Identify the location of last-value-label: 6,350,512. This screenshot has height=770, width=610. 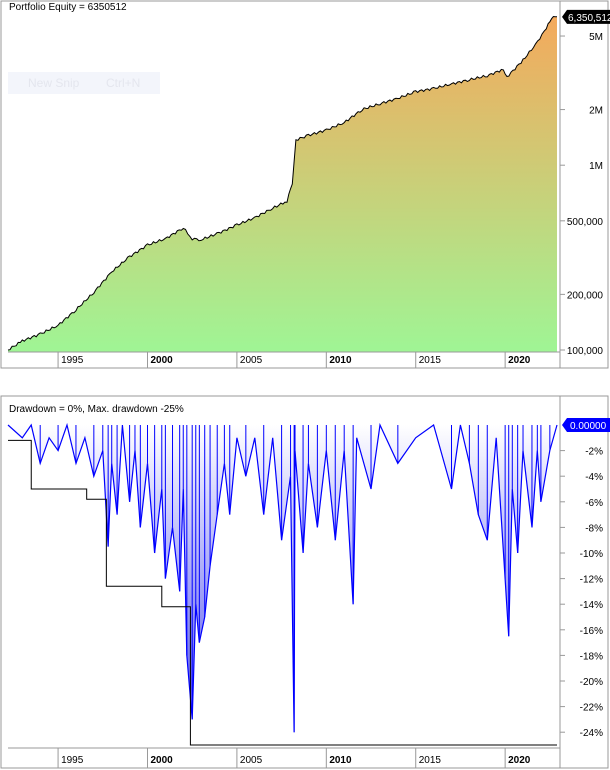
(589, 18).